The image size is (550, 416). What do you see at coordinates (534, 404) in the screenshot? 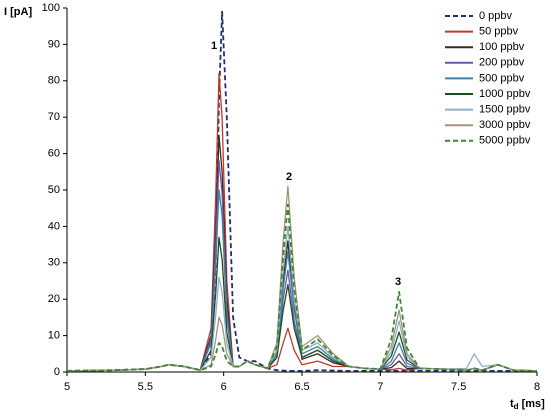
I see `x-label-unit: [ms]` at bounding box center [534, 404].